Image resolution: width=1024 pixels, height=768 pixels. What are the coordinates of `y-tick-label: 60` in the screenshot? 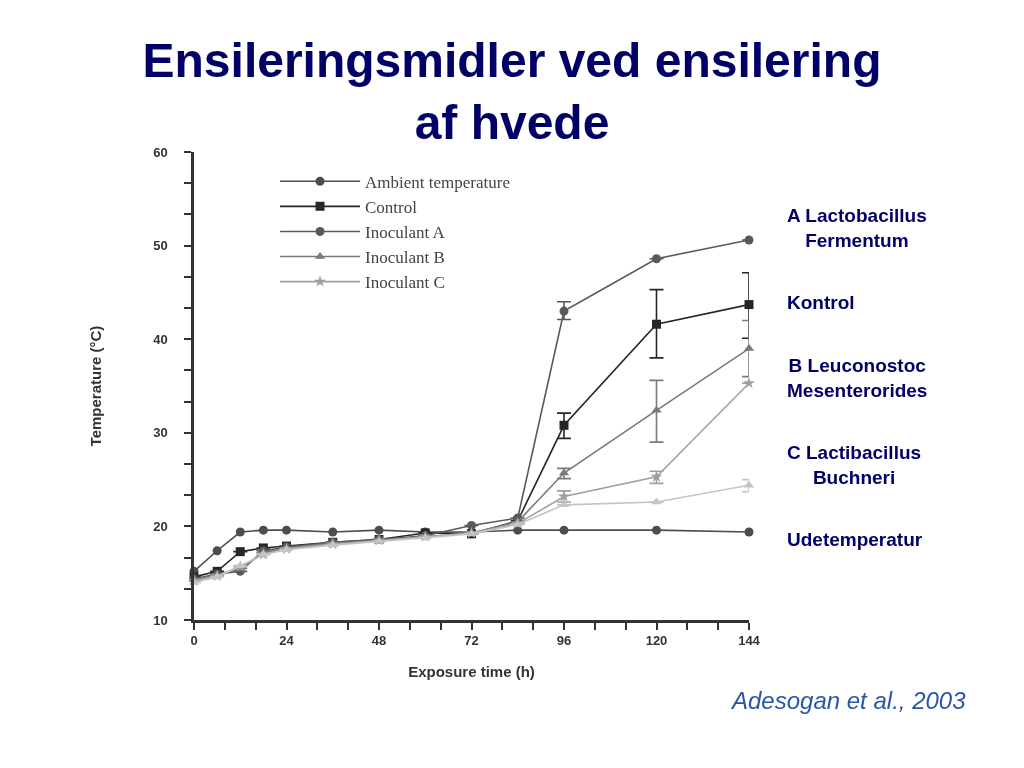 It's located at (160, 152).